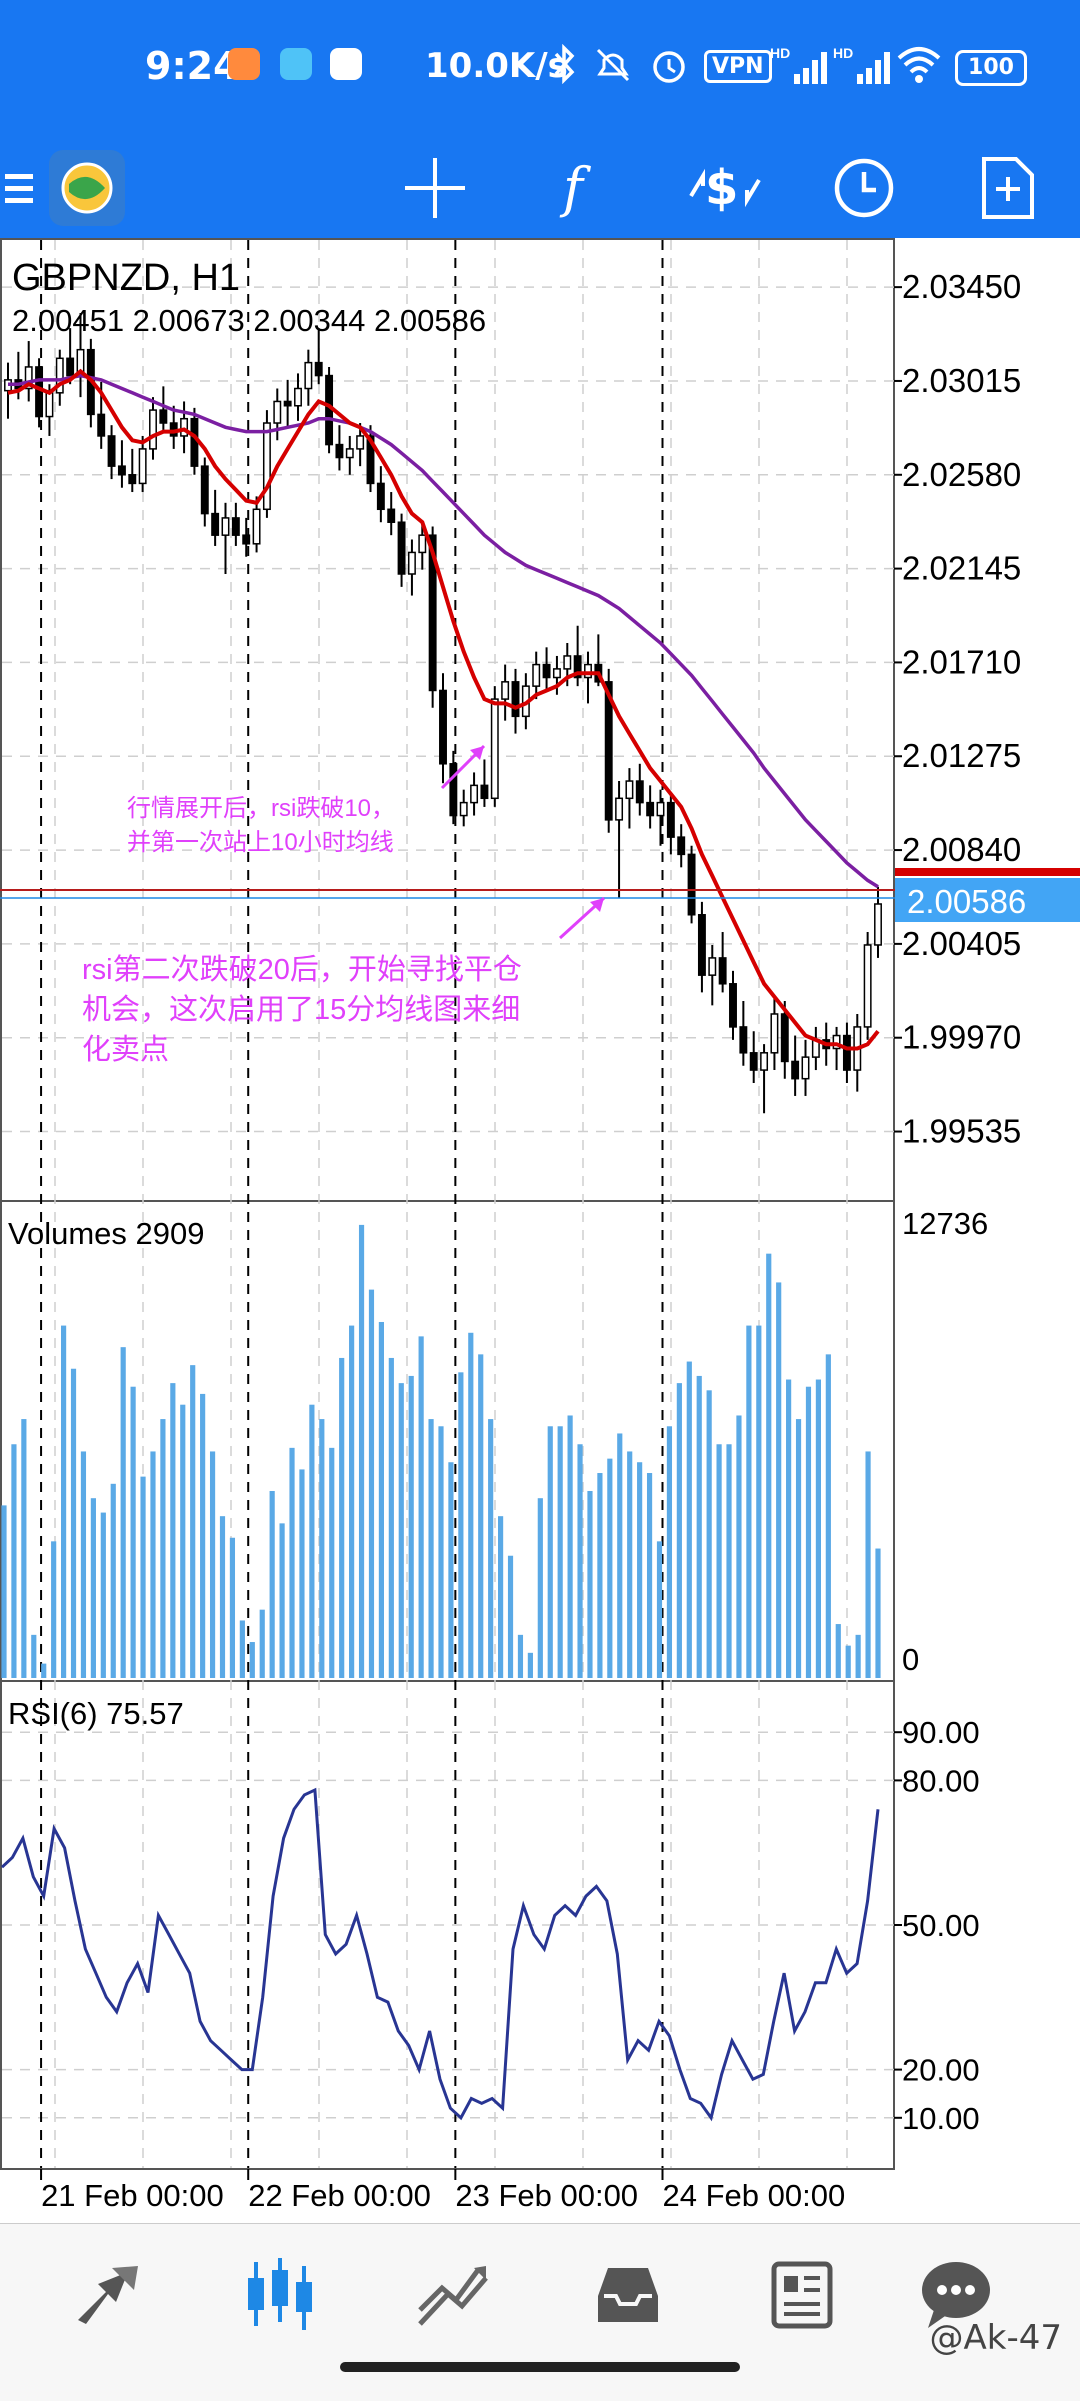  Describe the element at coordinates (961, 474) in the screenshot. I see `price-tick-label: 2.02580` at that location.